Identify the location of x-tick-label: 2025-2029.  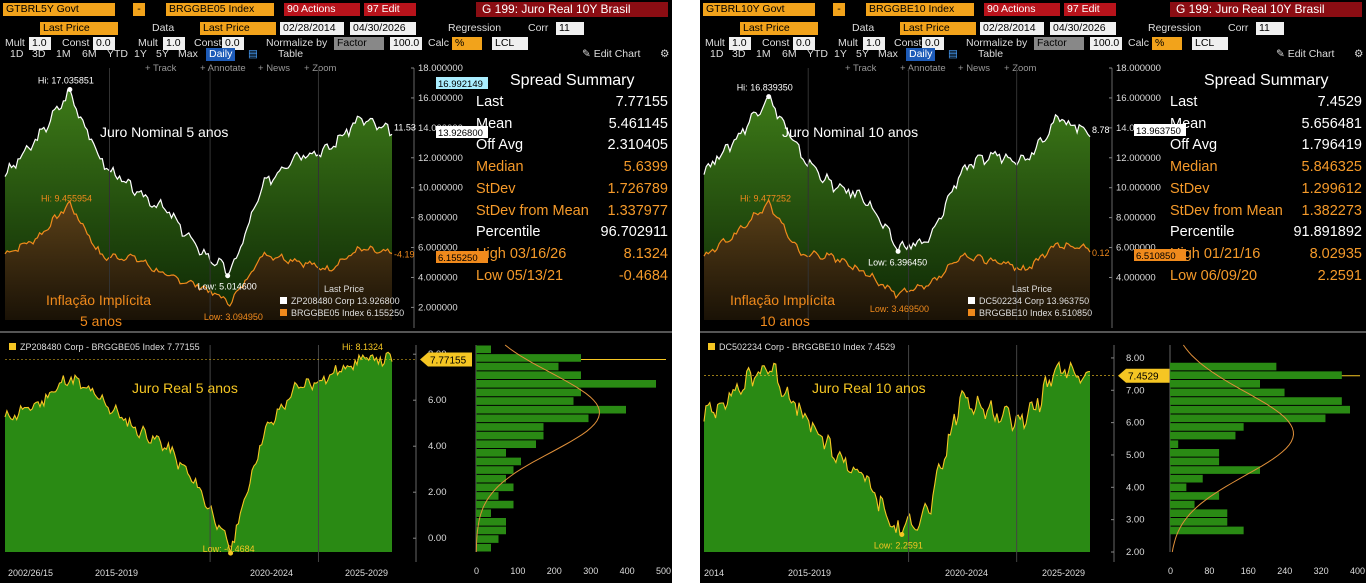
(1063, 573).